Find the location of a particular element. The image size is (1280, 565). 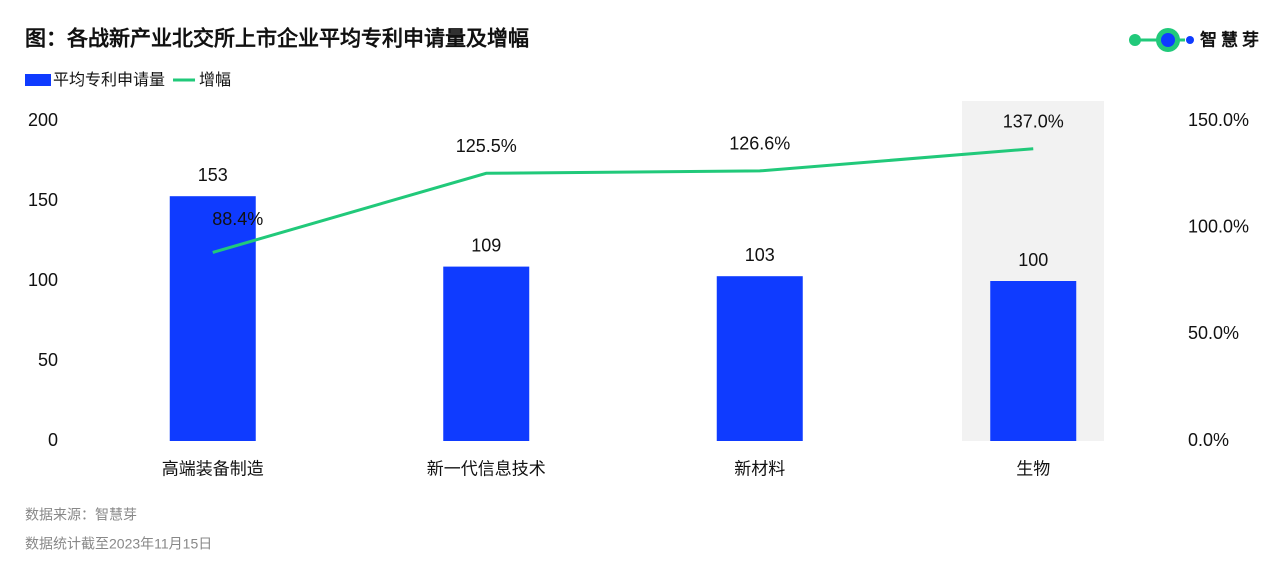

chart-title: 图：各战新产业北交所上市企业平均专利申请量及增幅 is located at coordinates (277, 39).